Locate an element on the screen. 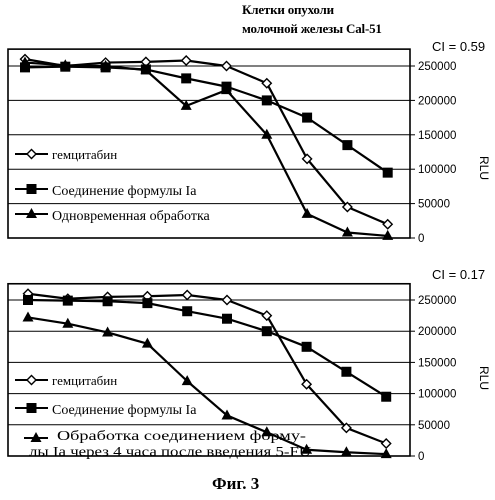 Image resolution: width=495 pixels, height=500 pixels. legend-label: Обработка соединением форму- is located at coordinates (181, 436).